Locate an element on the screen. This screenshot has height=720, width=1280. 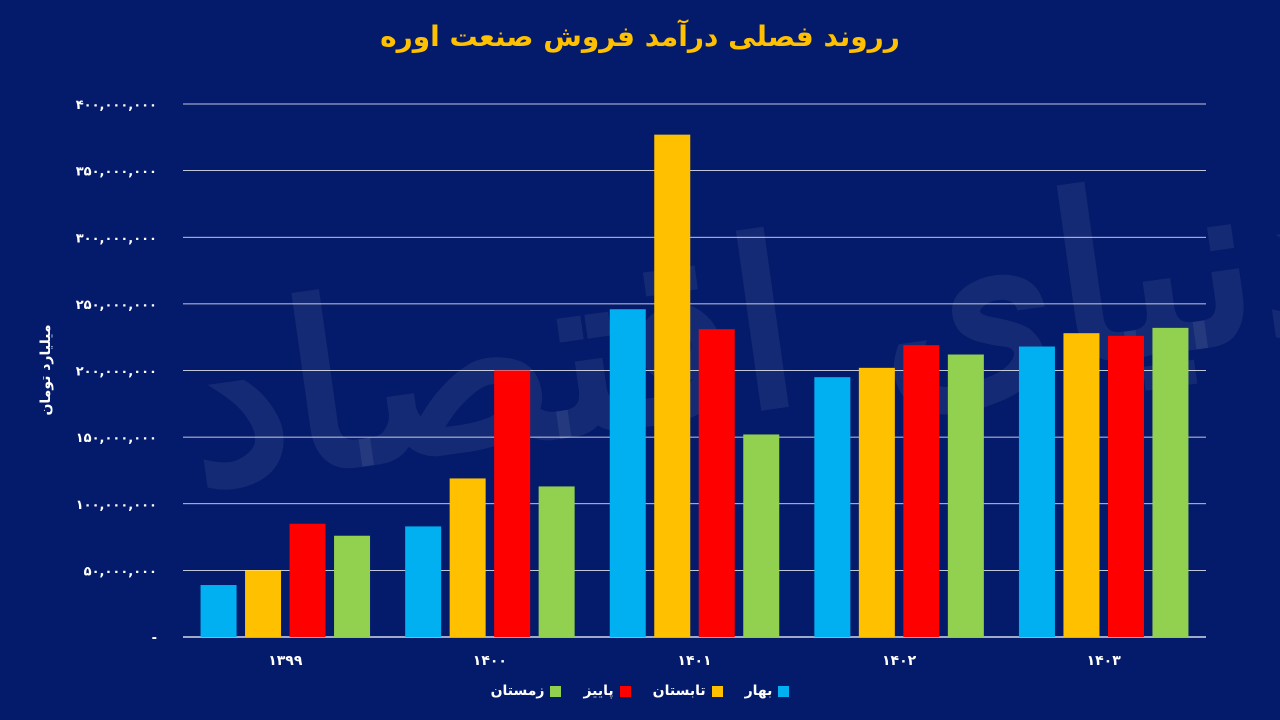
legend-item: پاییز is located at coordinates (607, 691).